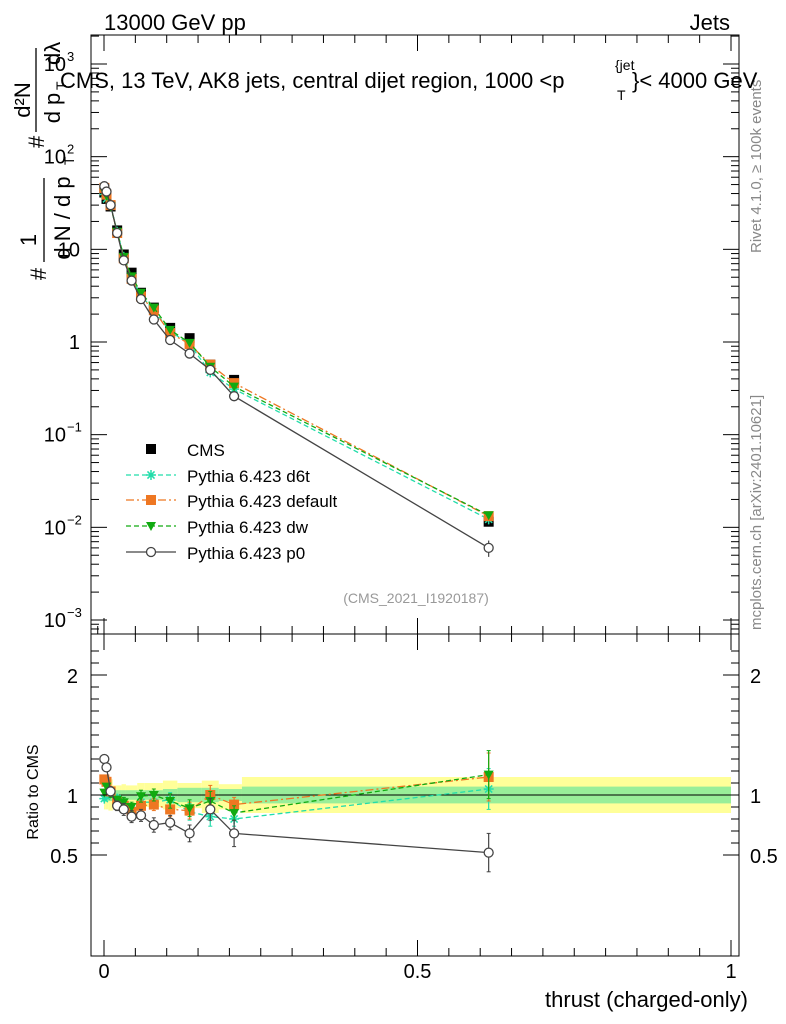  What do you see at coordinates (730, 972) in the screenshot?
I see `x-tick-label: 1` at bounding box center [730, 972].